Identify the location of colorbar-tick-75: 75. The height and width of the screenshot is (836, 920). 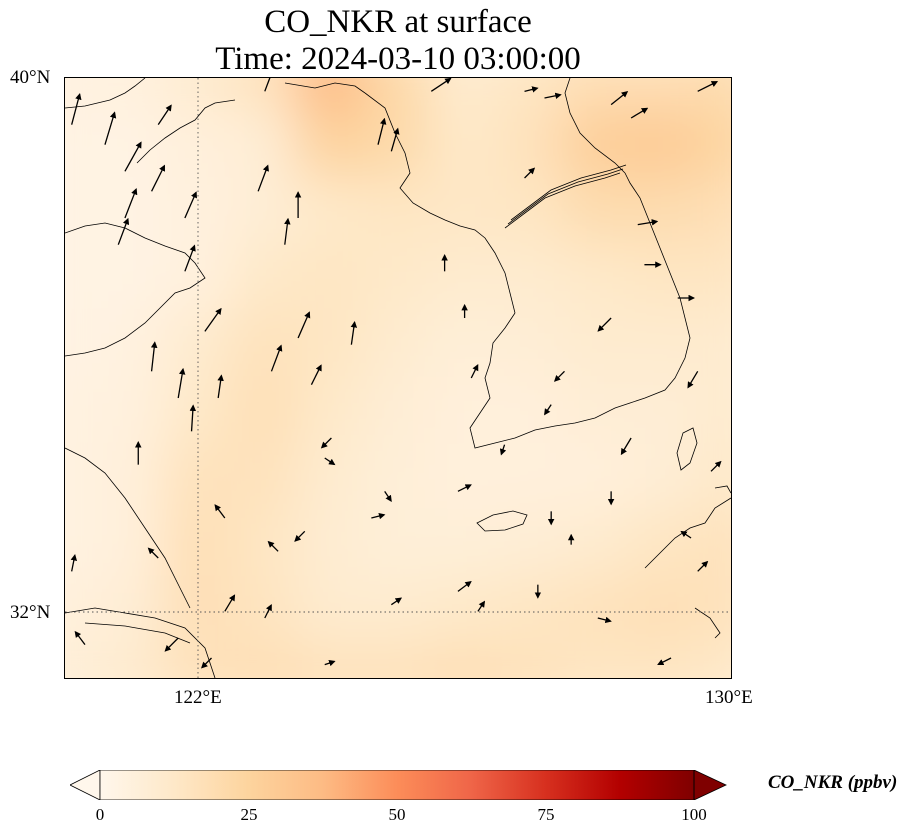
(546, 814).